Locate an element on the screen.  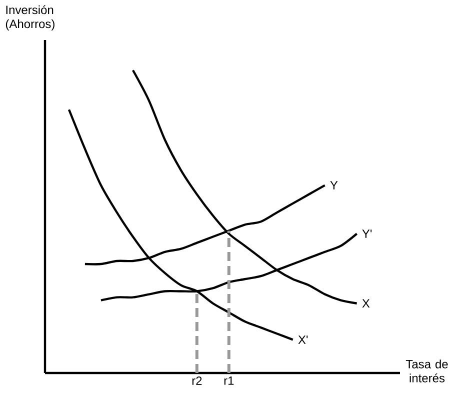
series-label: X is located at coordinates (366, 303).